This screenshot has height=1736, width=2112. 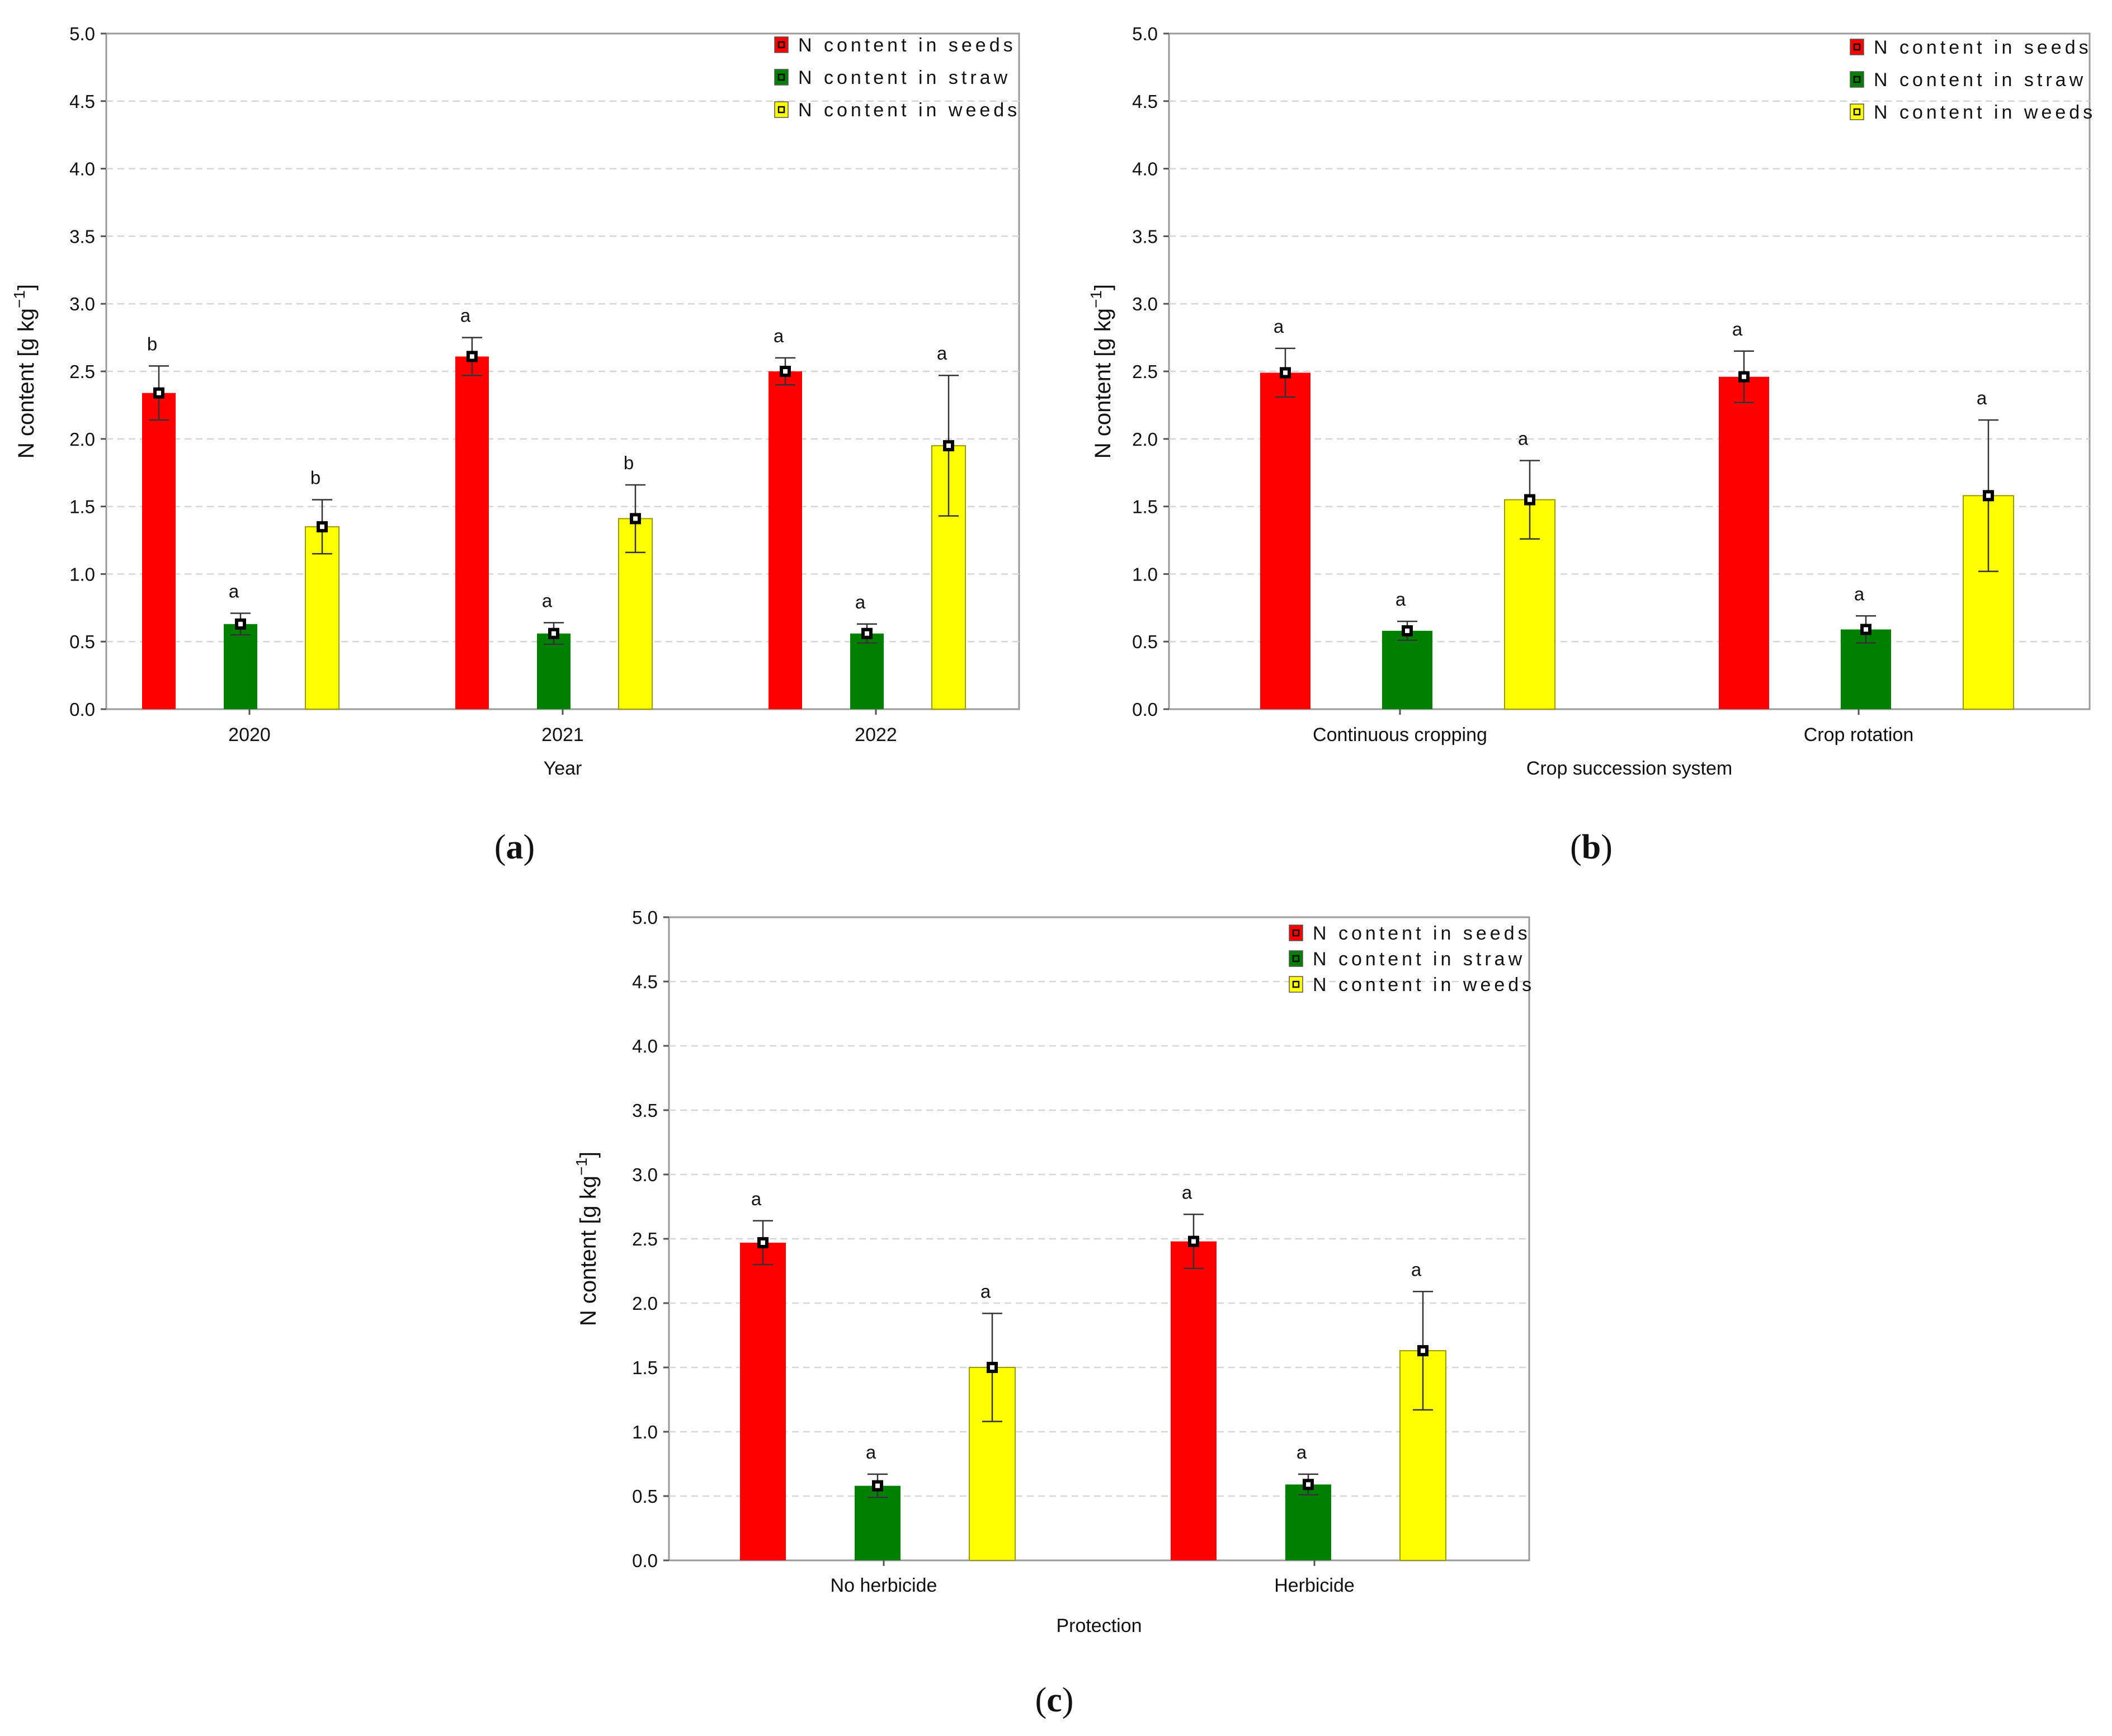 I want to click on x-tick-label: Herbicide, so click(x=1314, y=1585).